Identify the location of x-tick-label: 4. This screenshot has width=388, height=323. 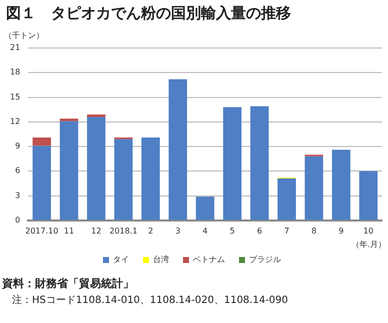
(205, 231).